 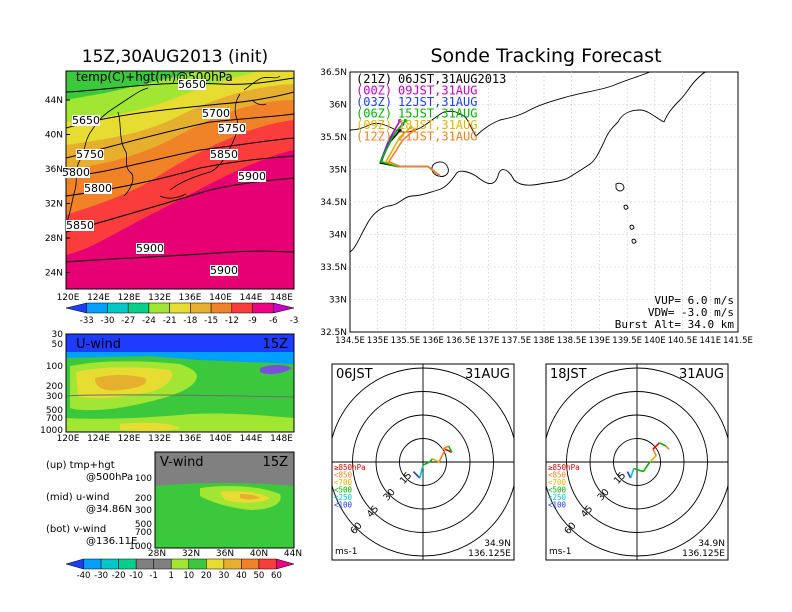 I want to click on hodograph-time: 06JST, so click(x=354, y=374).